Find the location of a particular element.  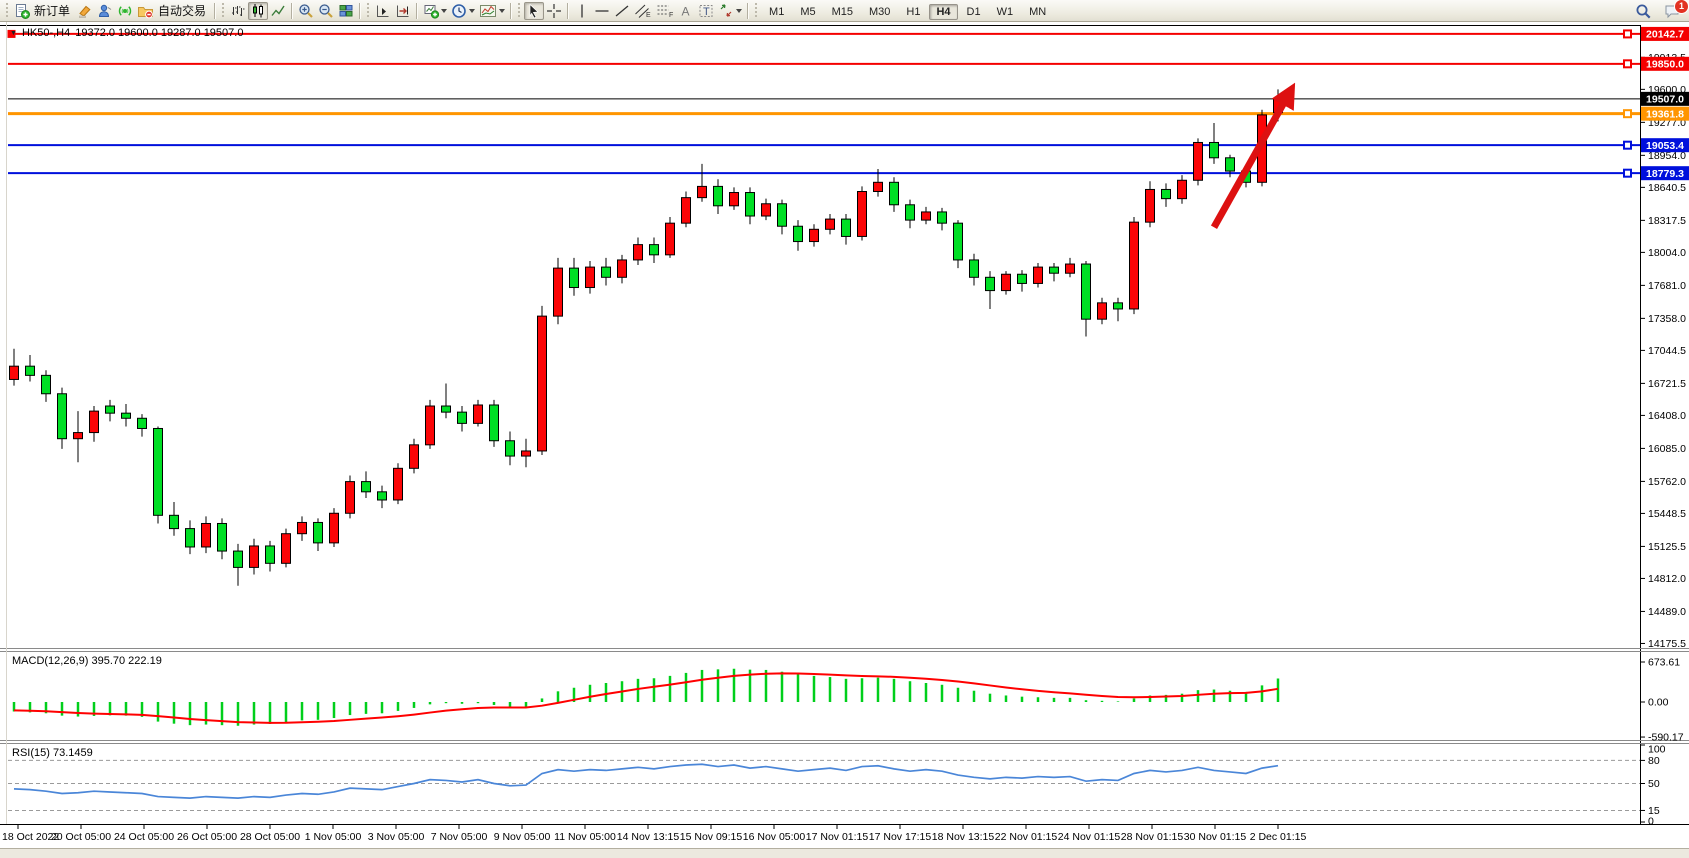

crosshair-tool-button is located at coordinates (554, 11).